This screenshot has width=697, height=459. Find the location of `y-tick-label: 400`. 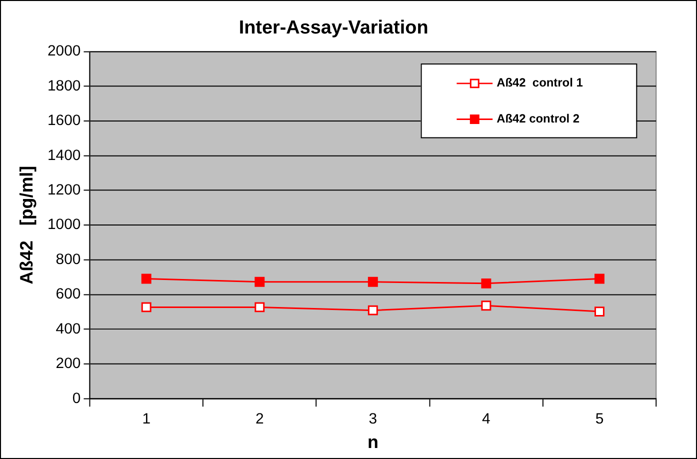

y-tick-label: 400 is located at coordinates (68, 329).